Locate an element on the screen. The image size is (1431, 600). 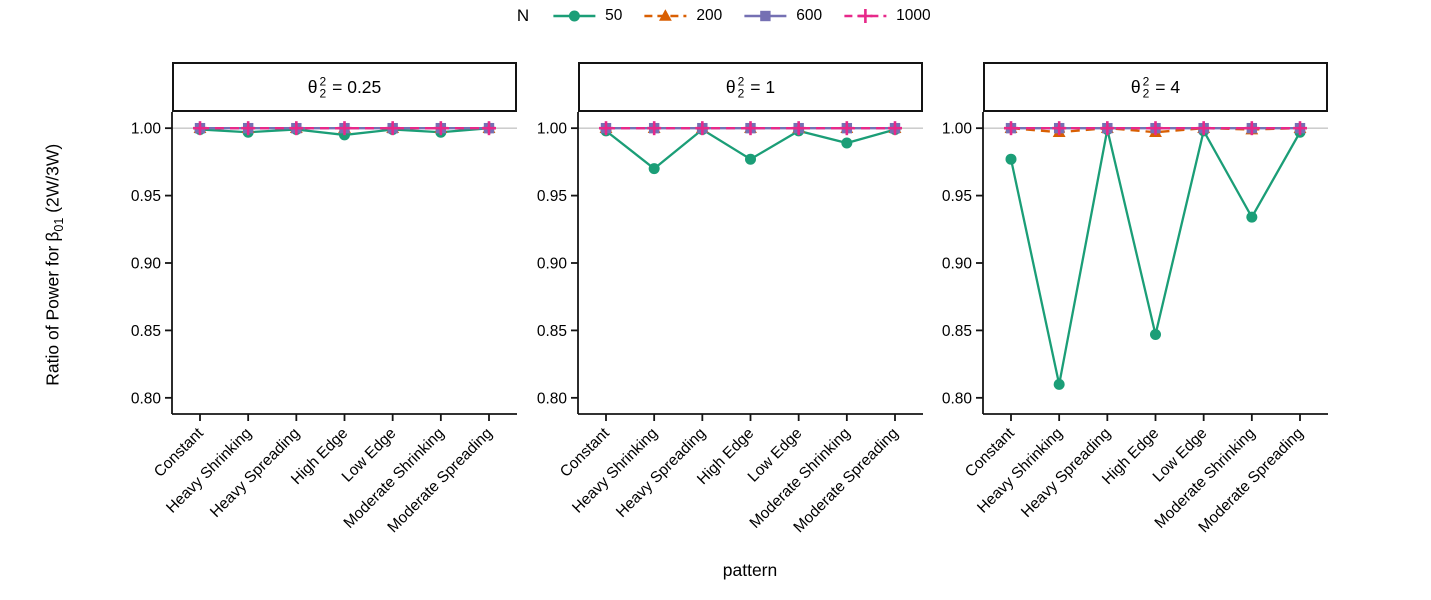
strip-value: = 4 is located at coordinates (1168, 86).